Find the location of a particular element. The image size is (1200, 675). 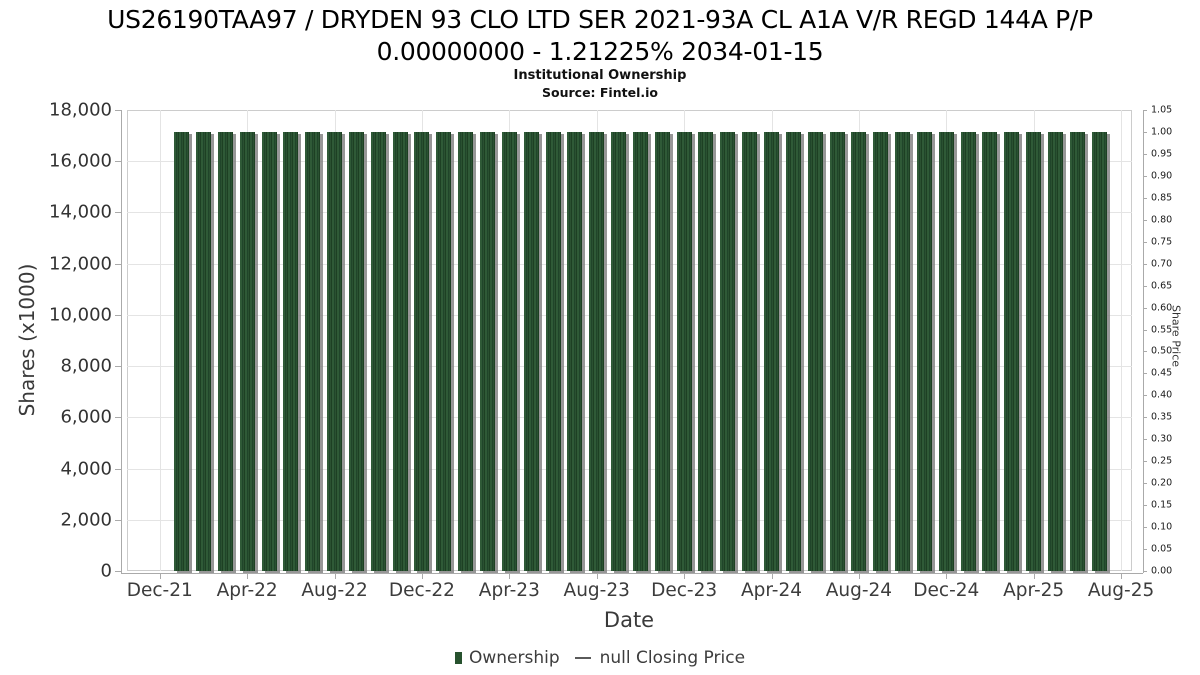

bottom-axis-line is located at coordinates (632, 573).